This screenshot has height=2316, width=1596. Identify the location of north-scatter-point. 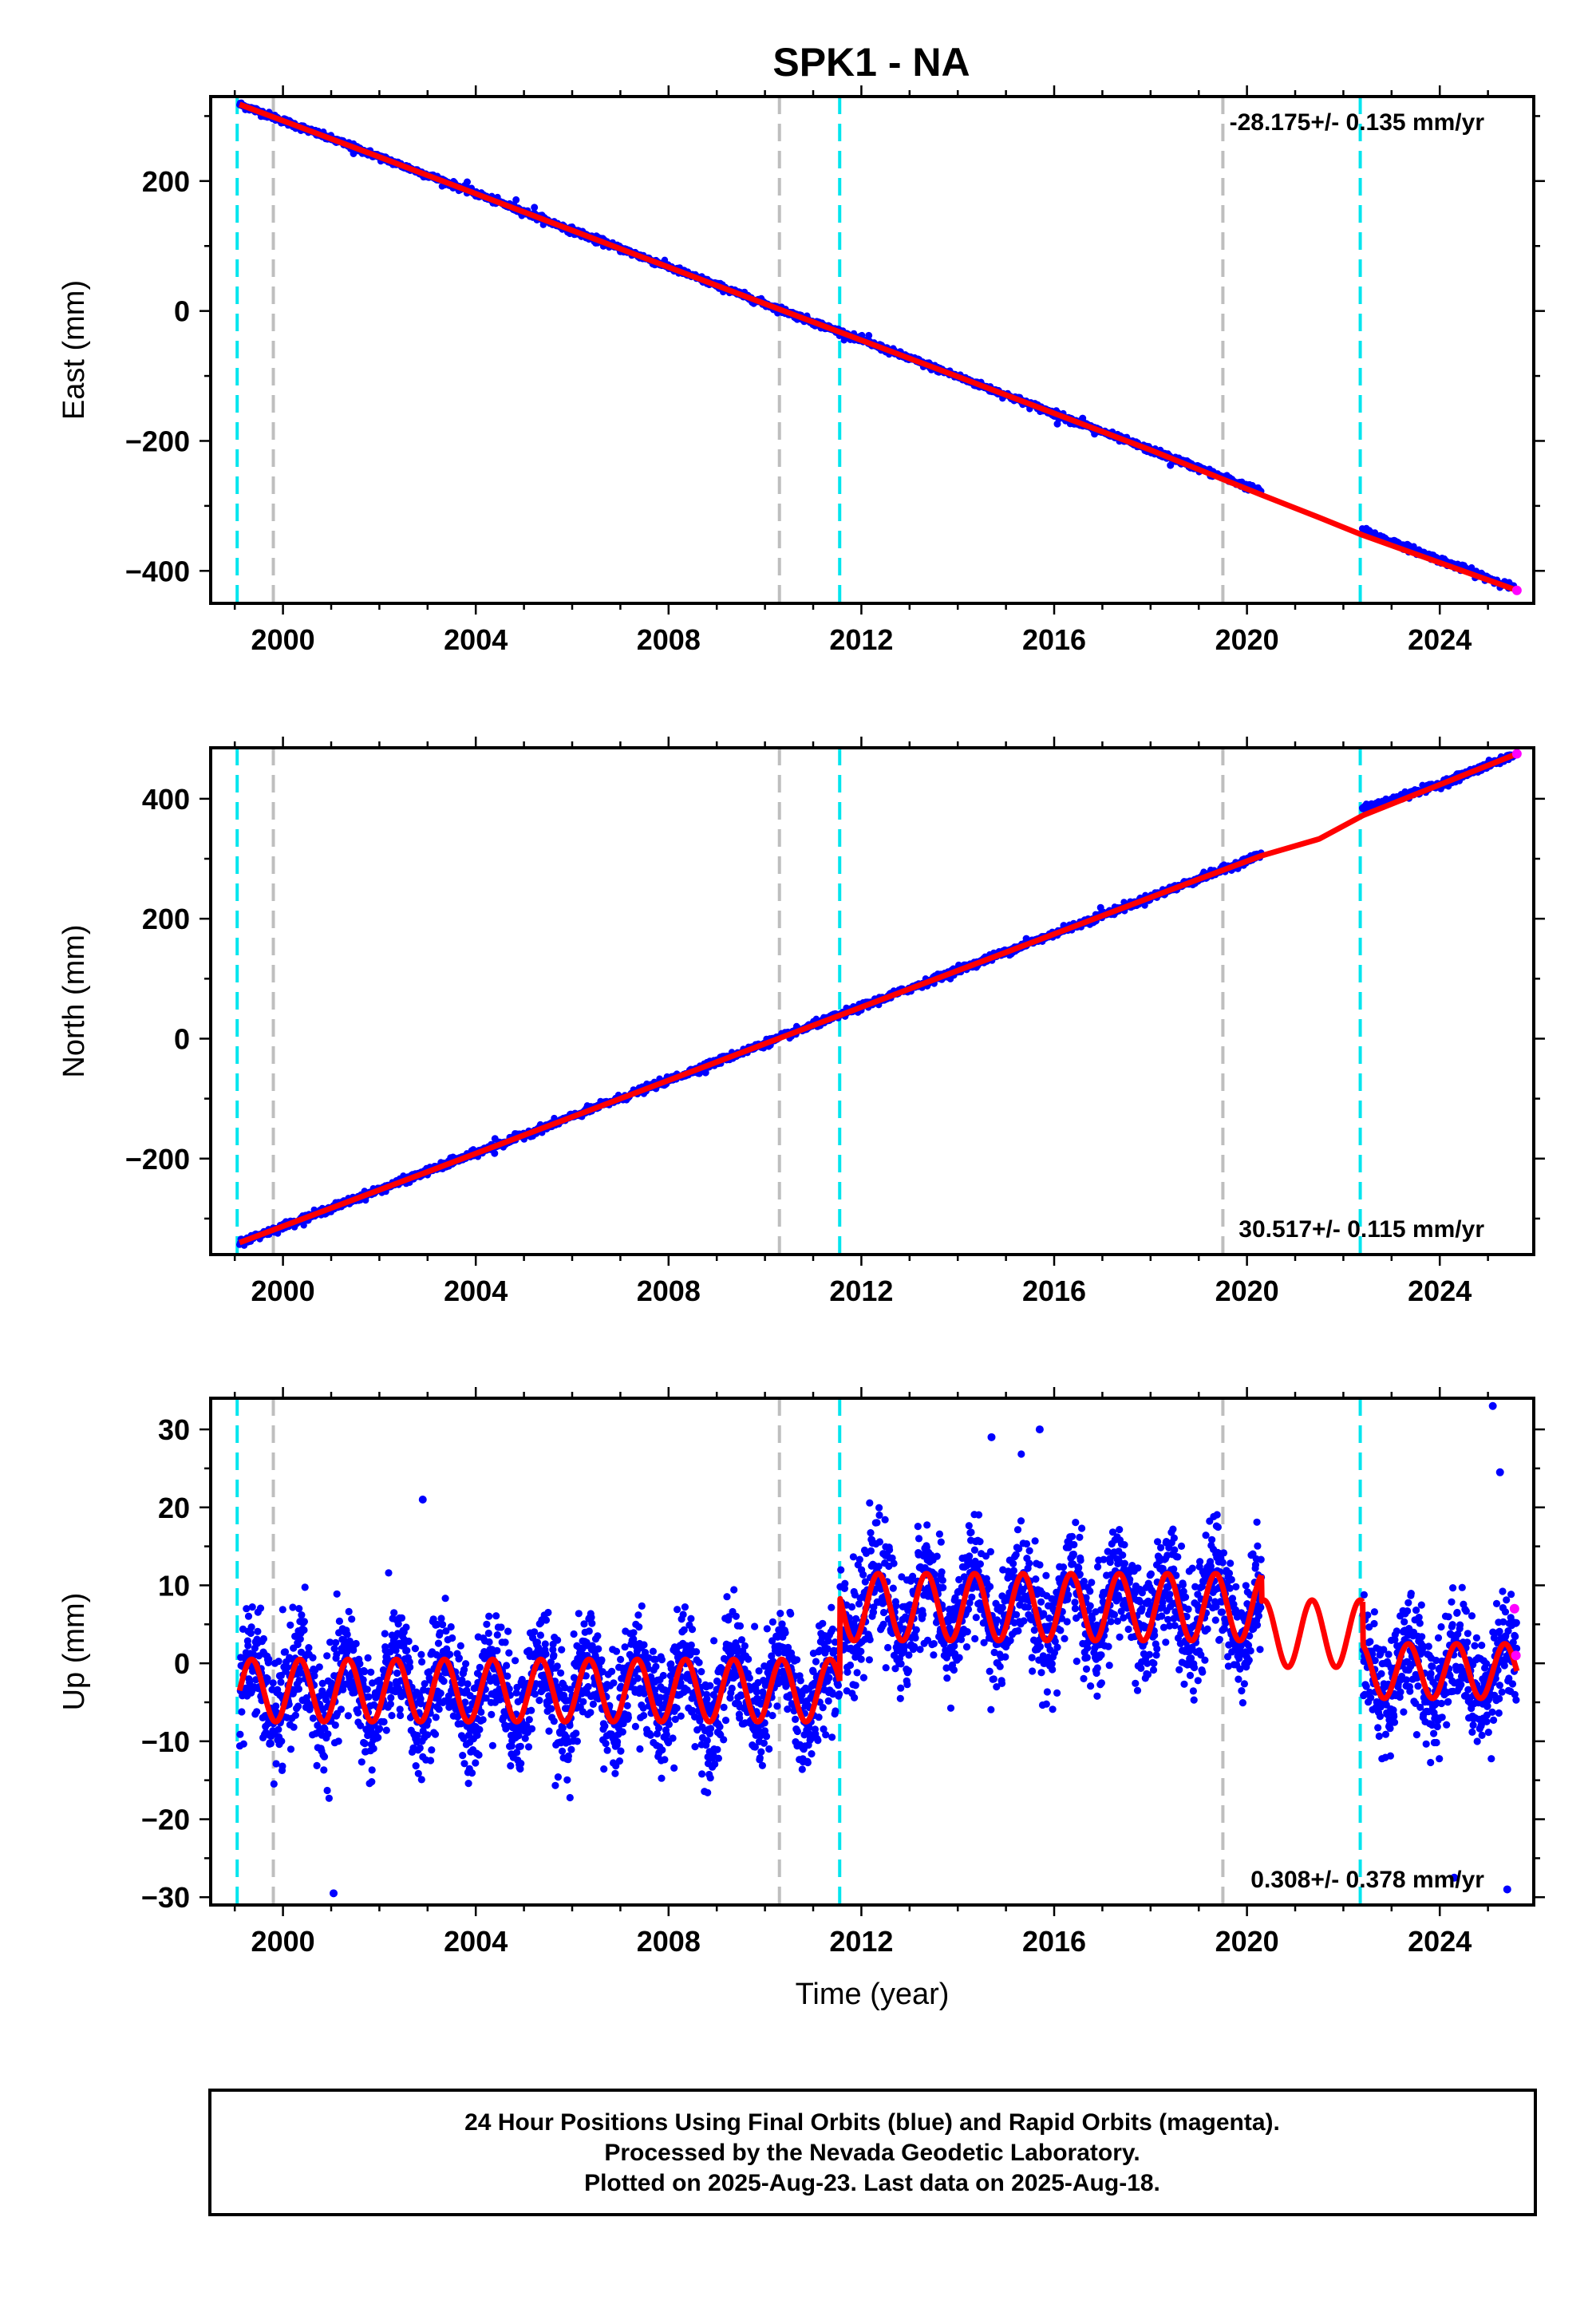
(705, 1073).